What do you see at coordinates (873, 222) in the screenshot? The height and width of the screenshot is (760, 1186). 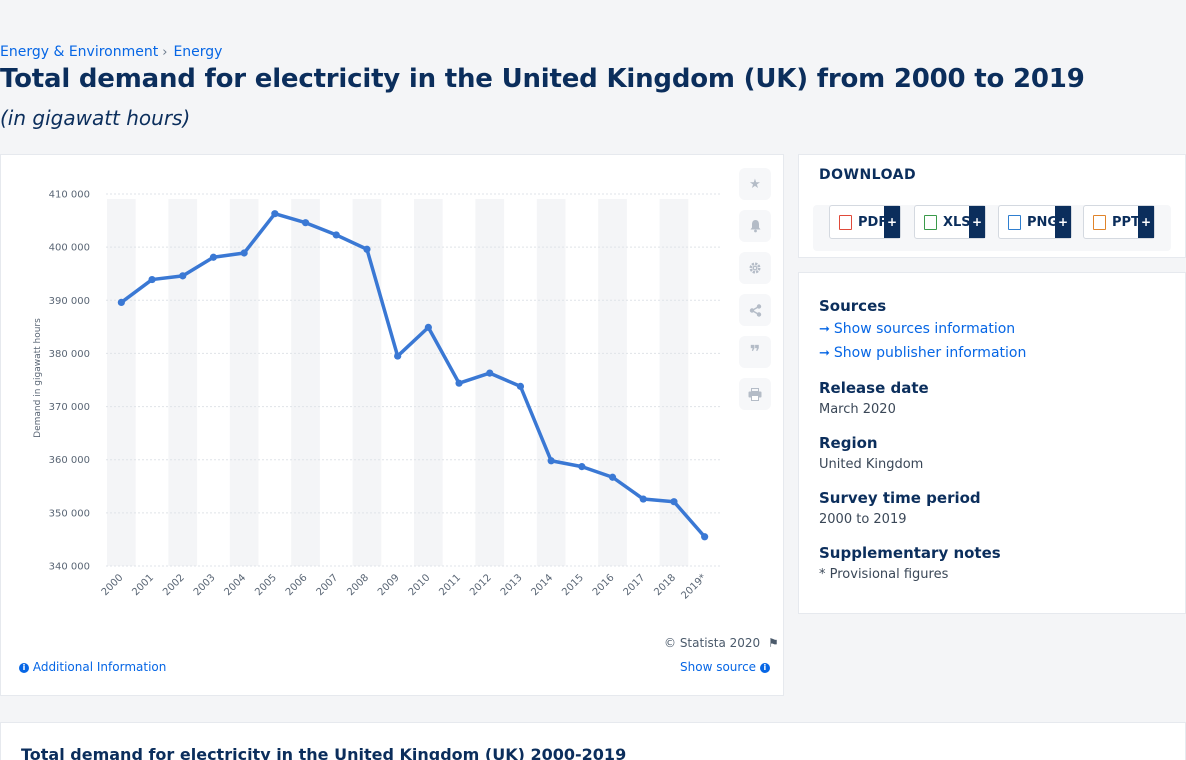 I see `download-pdf-label: PDF` at bounding box center [873, 222].